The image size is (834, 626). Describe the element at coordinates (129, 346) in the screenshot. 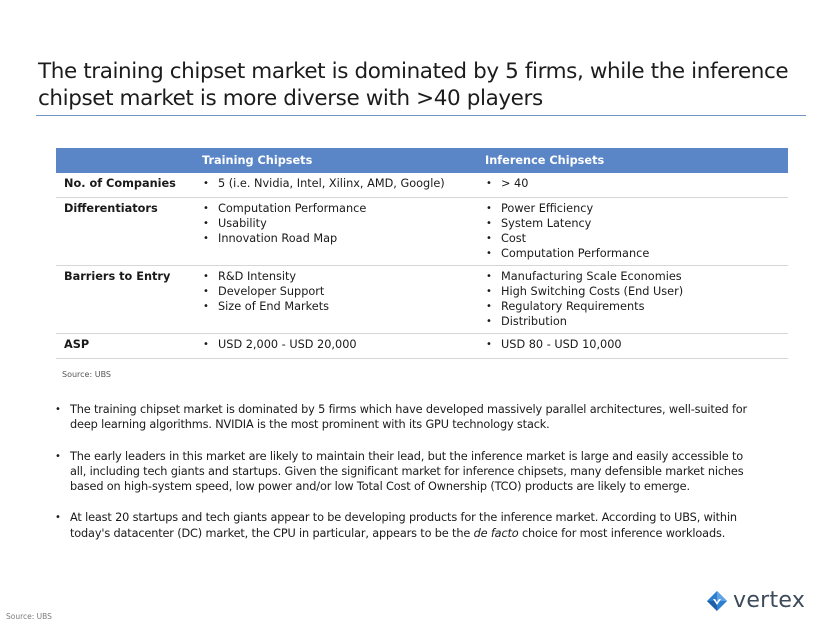

I see `row-label: ASP` at that location.